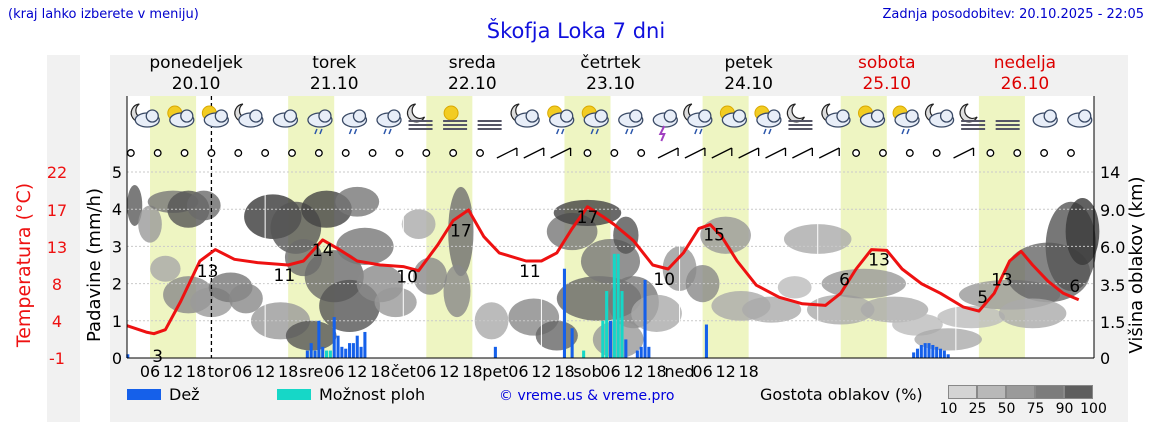 This screenshot has height=443, width=1152. I want to click on day-date: 26.10, so click(1025, 84).